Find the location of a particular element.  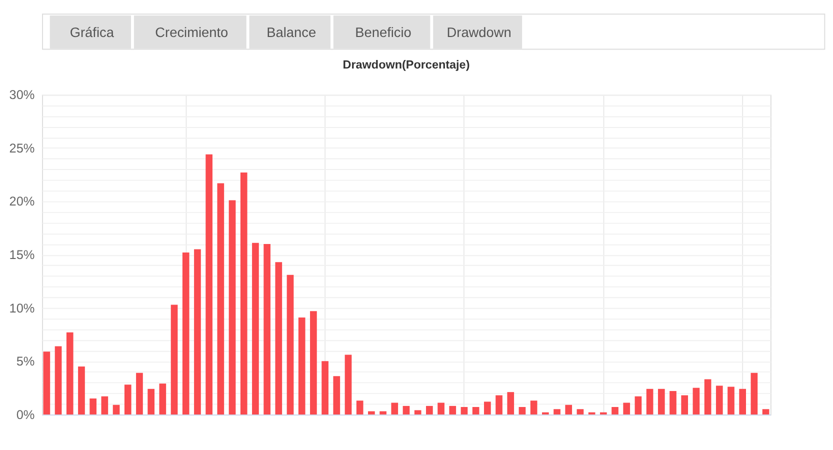

y-tick-label: 5% is located at coordinates (25, 361).